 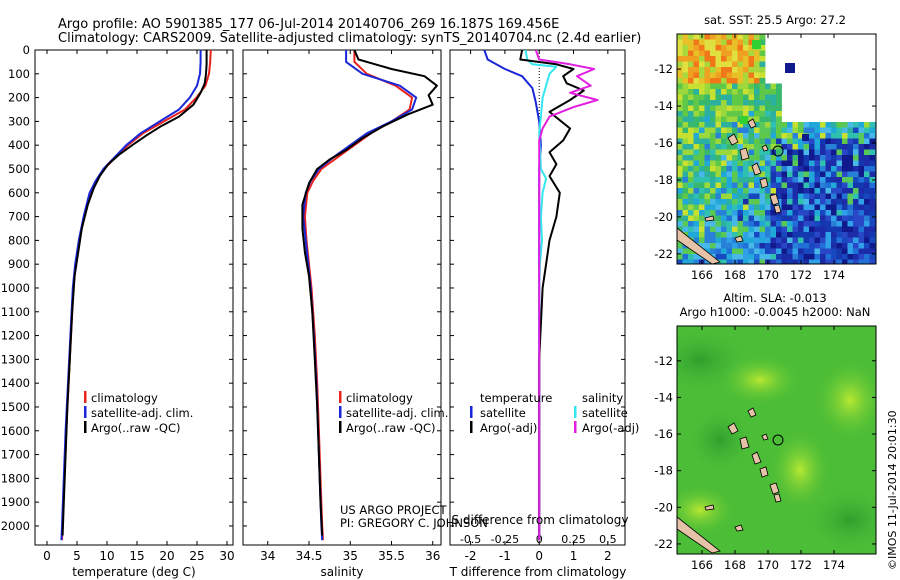 What do you see at coordinates (15, 455) in the screenshot?
I see `y-tick-label: 1700` at bounding box center [15, 455].